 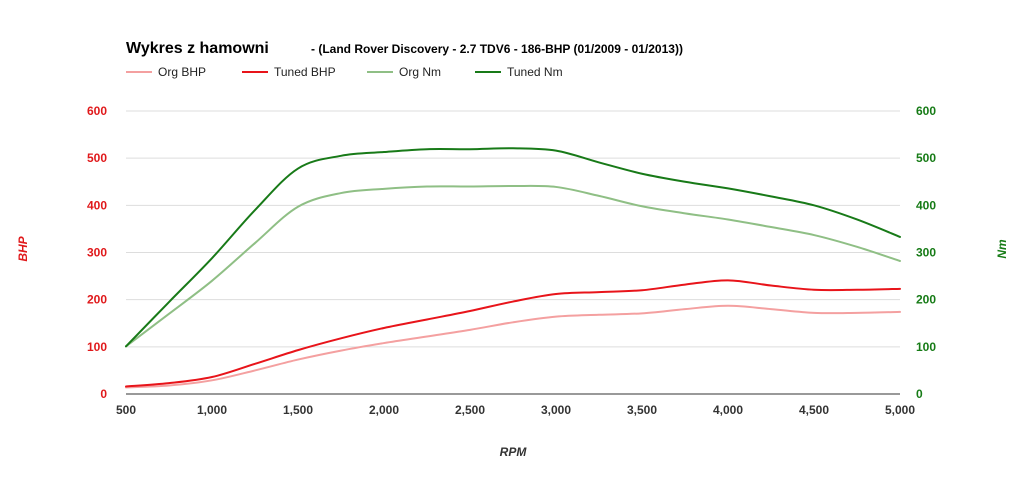 I want to click on y-right-tick-label: 100, so click(x=926, y=347).